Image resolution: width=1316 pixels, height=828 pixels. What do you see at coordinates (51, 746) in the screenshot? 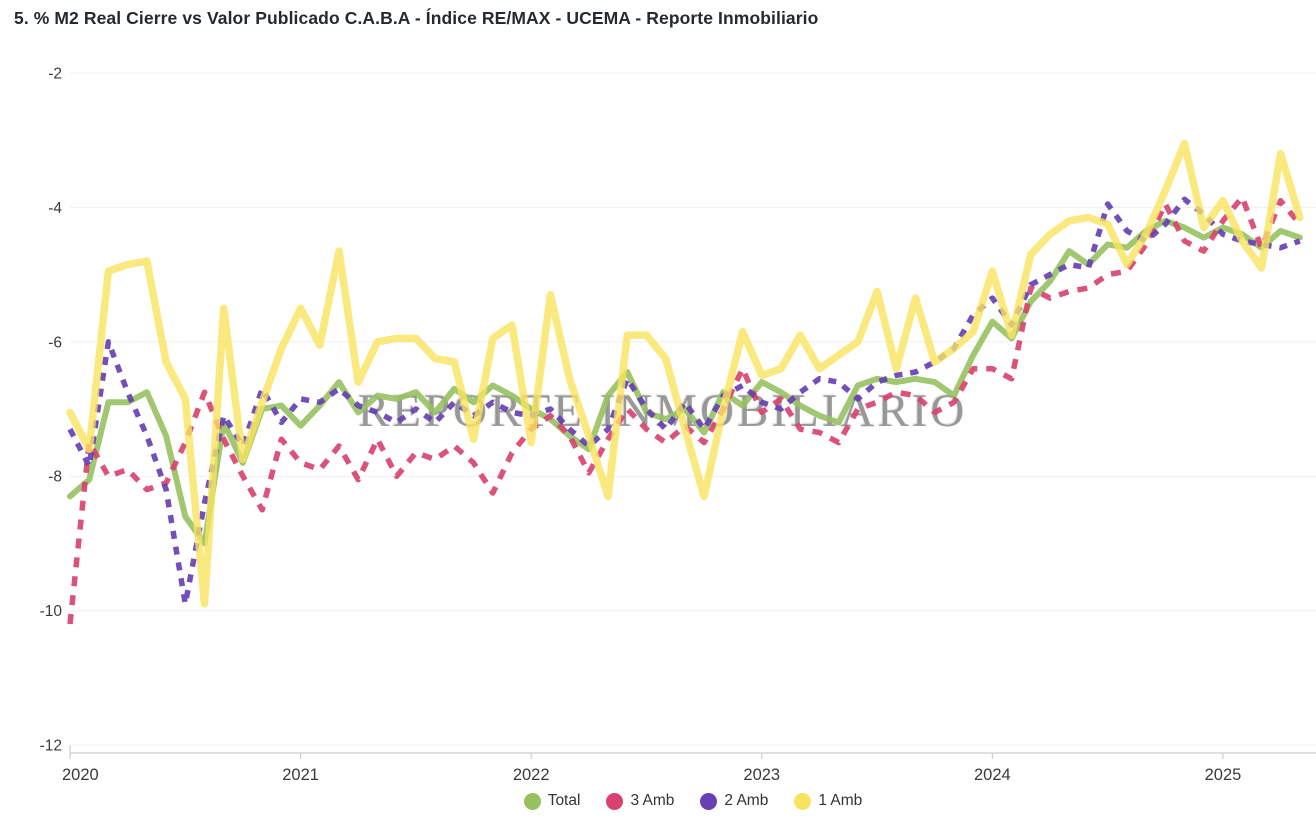
I see `y-tick-label: -12` at bounding box center [51, 746].